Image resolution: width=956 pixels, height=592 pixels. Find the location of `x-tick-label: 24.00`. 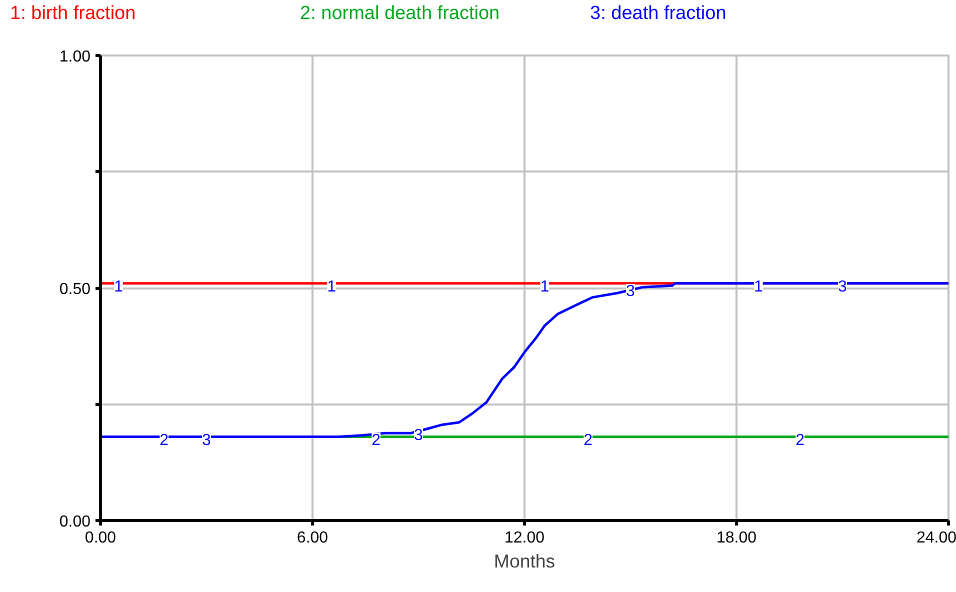

x-tick-label: 24.00 is located at coordinates (936, 538).